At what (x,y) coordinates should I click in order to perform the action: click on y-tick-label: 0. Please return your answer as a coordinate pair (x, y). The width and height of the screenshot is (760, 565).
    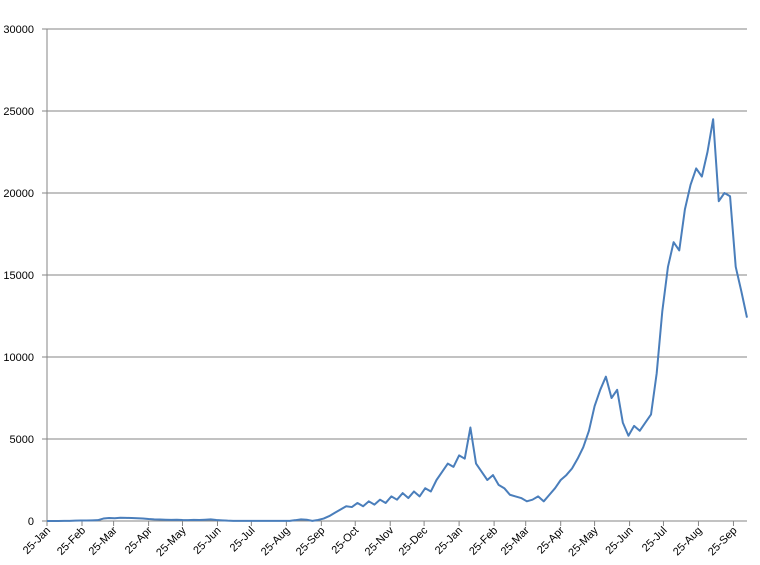
    Looking at the image, I should click on (31, 522).